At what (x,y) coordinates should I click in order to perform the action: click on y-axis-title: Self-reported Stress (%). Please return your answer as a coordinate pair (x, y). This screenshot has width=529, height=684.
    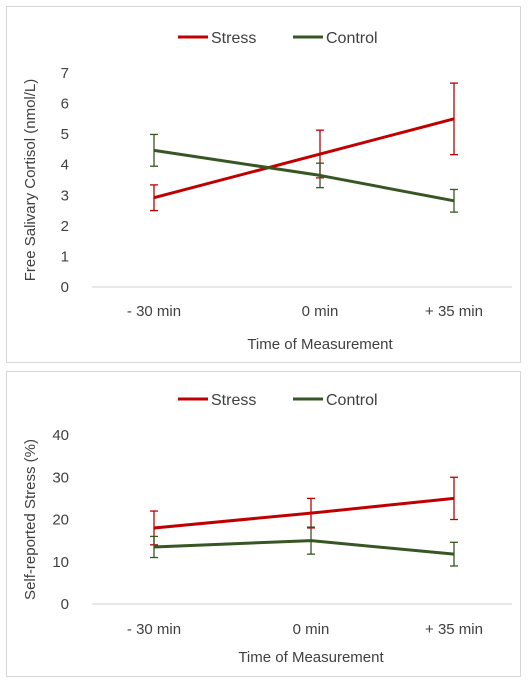
    Looking at the image, I should click on (30, 519).